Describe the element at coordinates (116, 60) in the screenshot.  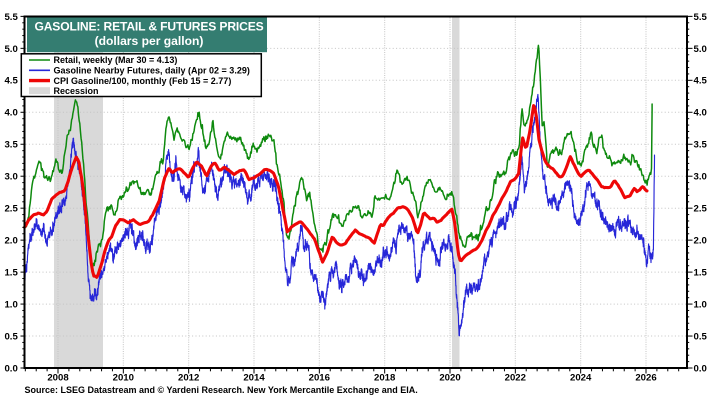
I see `svg-text: Retail, weekly (Mar 30 = 4.13)` at that location.